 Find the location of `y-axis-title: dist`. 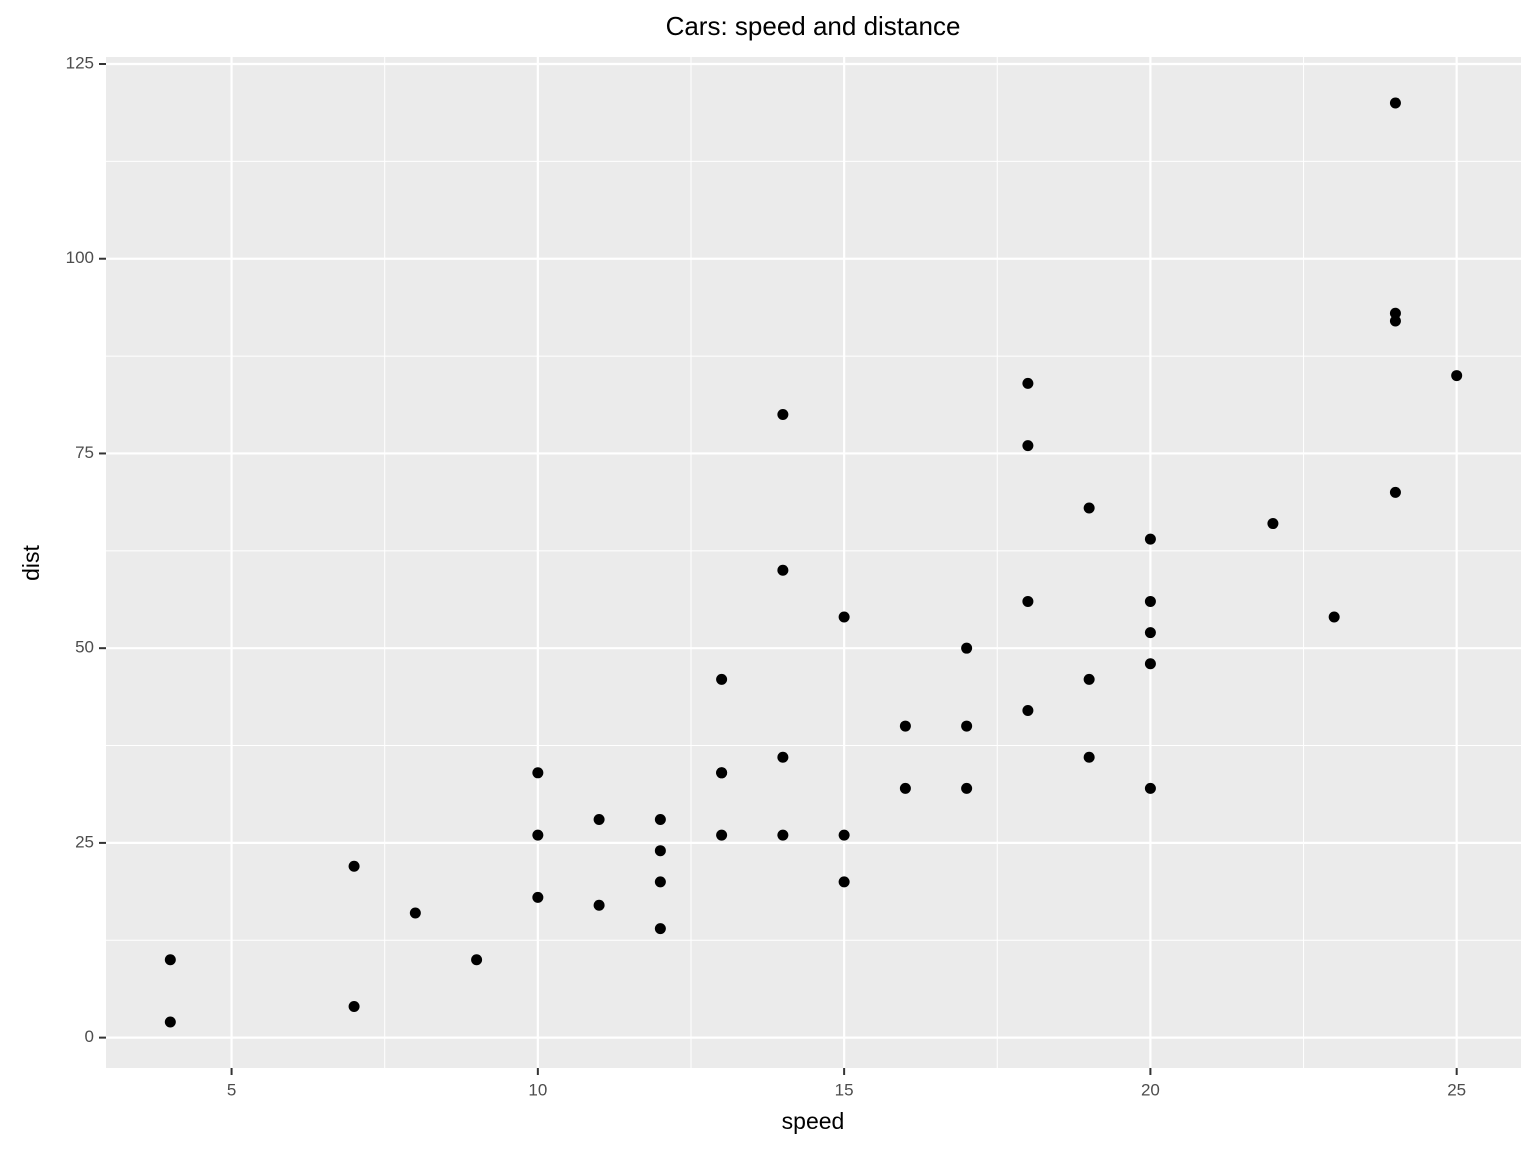

y-axis-title: dist is located at coordinates (31, 562).